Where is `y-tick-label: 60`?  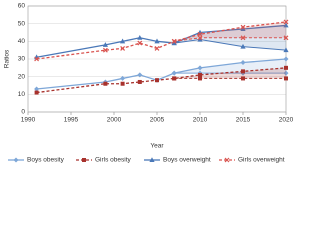
y-tick-label: 60 is located at coordinates (22, 6).